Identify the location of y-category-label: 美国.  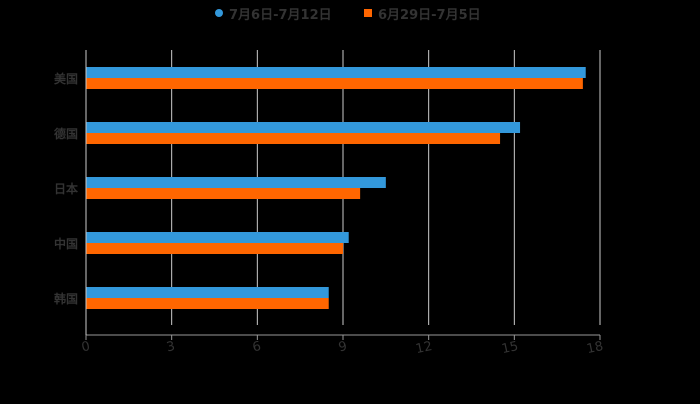
(65, 79).